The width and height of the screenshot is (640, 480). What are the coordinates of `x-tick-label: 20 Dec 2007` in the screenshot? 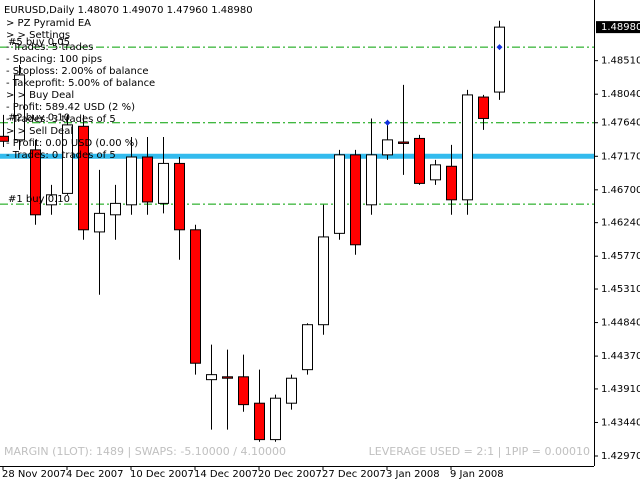 It's located at (290, 474).